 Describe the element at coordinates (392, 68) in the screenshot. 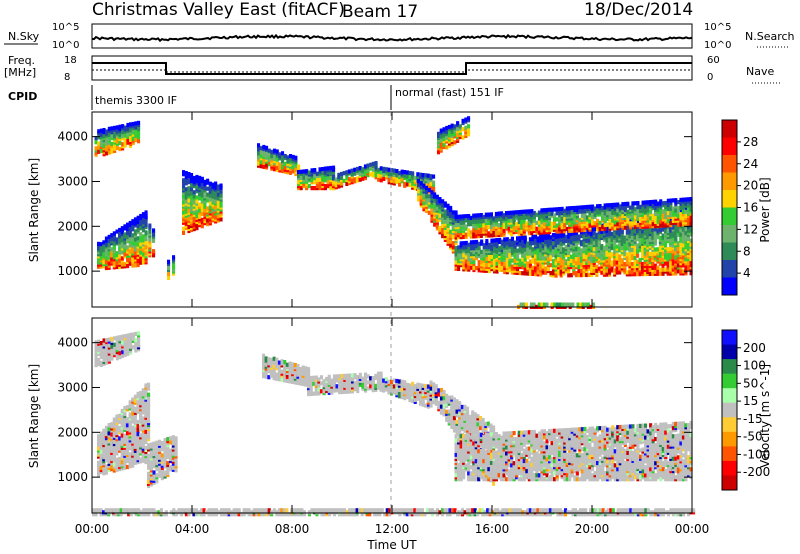

I see `freq-panel` at that location.